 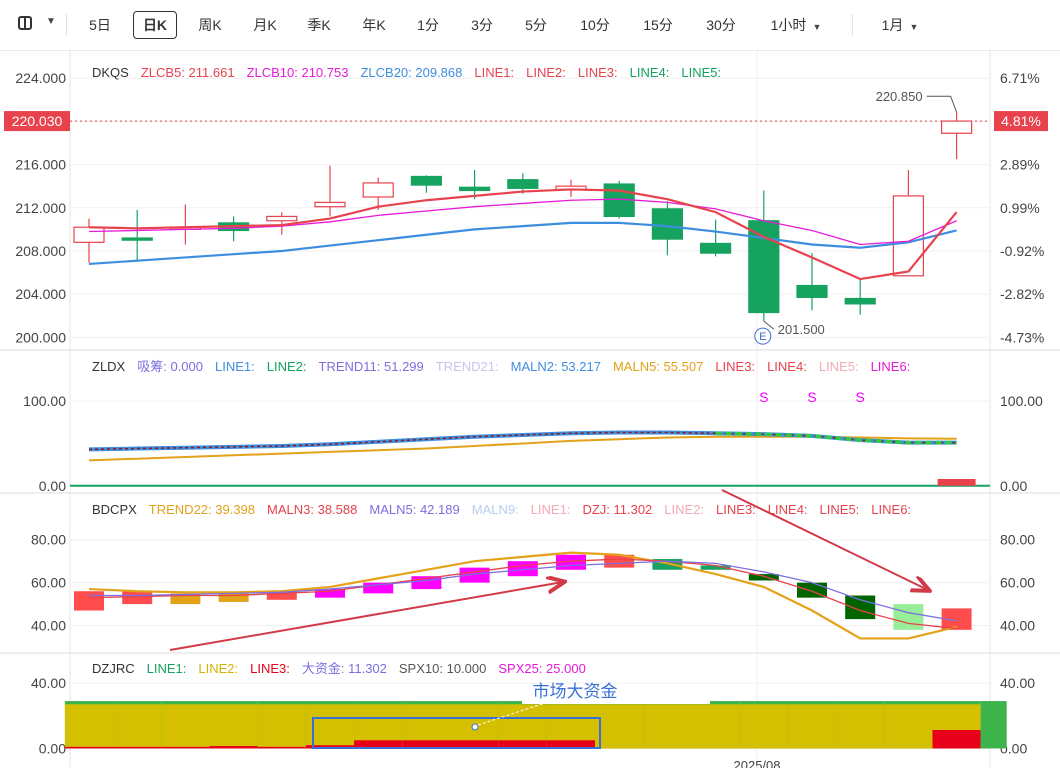 What do you see at coordinates (836, 438) in the screenshot?
I see `trend11-green-segment` at bounding box center [836, 438].